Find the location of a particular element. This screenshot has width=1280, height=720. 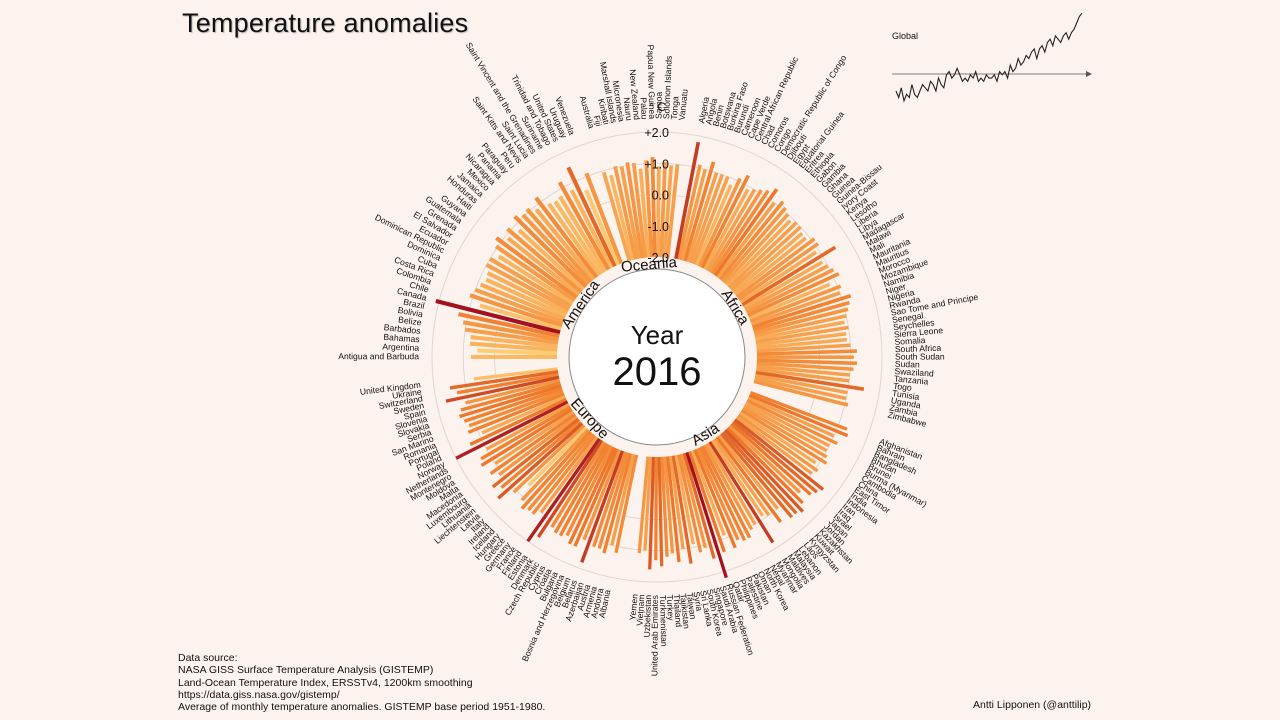

bar-tajikistan is located at coordinates (673, 509).